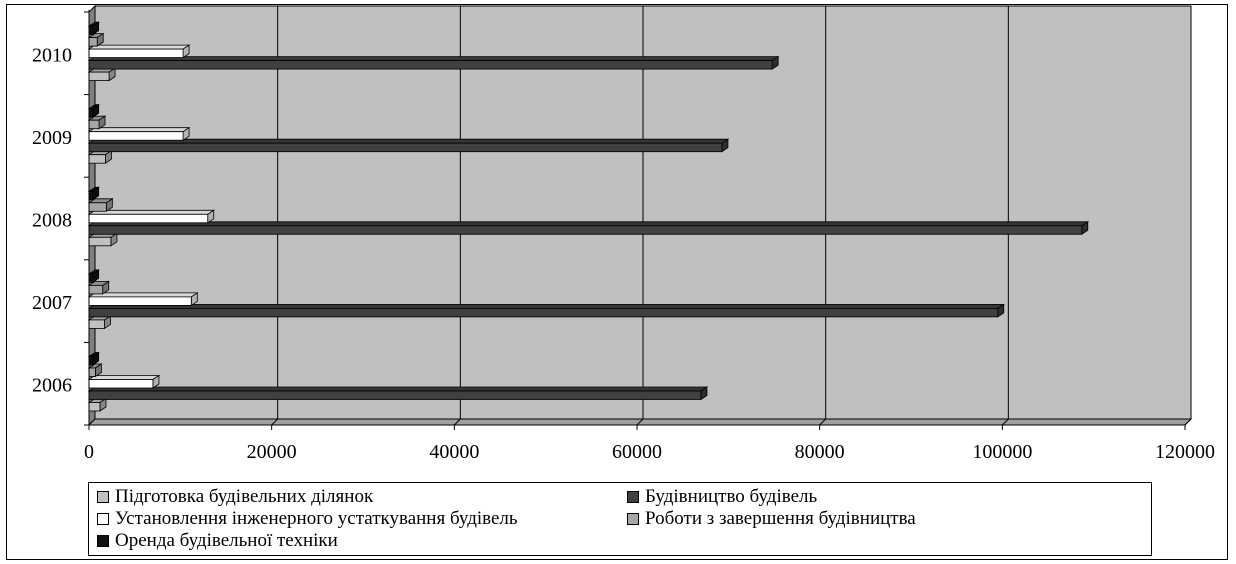 The width and height of the screenshot is (1236, 564). Describe the element at coordinates (52, 386) in the screenshot. I see `y-tick-label: 2006` at that location.